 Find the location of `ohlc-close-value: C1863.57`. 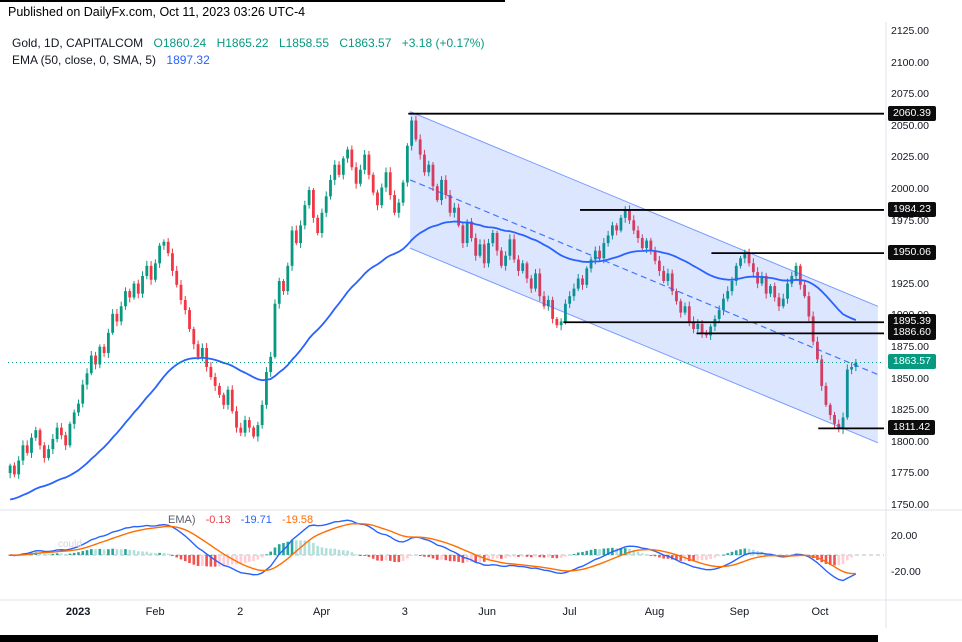

ohlc-close-value: C1863.57 is located at coordinates (365, 43).